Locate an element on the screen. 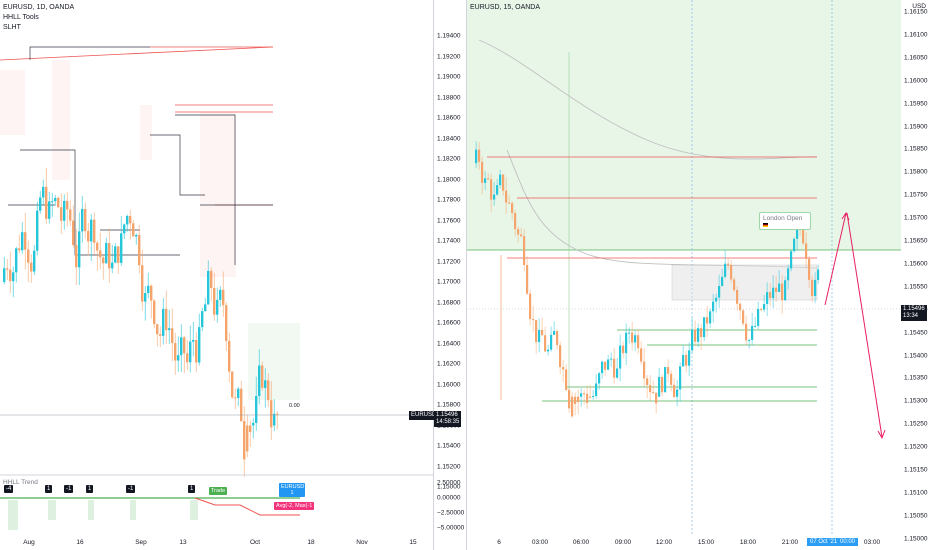  trend-badge: -1 is located at coordinates (69, 489).